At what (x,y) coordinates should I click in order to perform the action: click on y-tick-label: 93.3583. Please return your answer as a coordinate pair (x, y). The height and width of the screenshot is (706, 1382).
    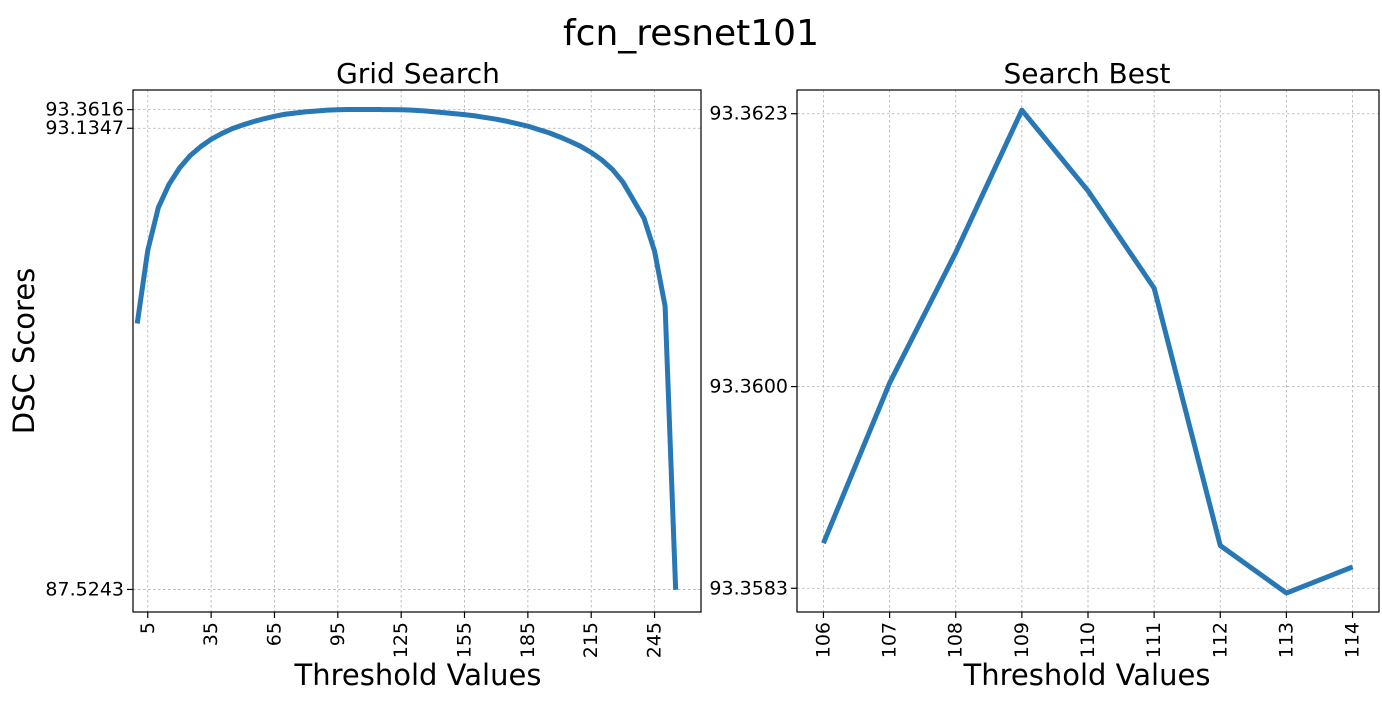
    Looking at the image, I should click on (748, 588).